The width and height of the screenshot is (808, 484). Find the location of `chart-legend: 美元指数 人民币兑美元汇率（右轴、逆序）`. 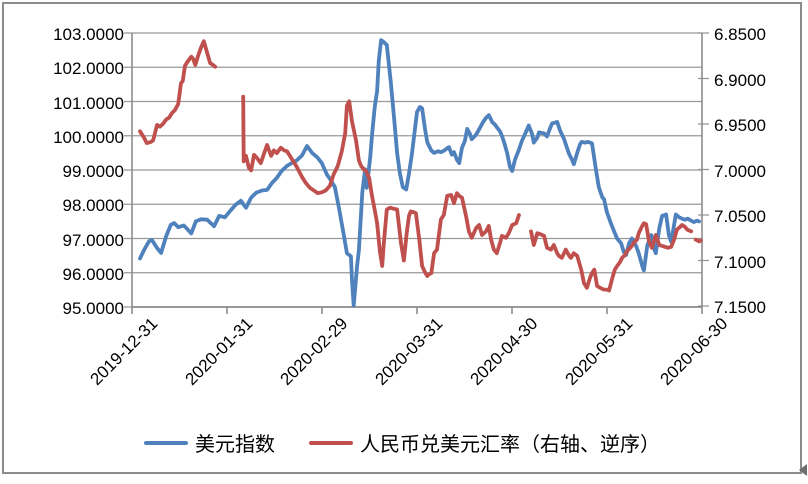

chart-legend: 美元指数 人民币兑美元汇率（右轴、逆序） is located at coordinates (402, 442).